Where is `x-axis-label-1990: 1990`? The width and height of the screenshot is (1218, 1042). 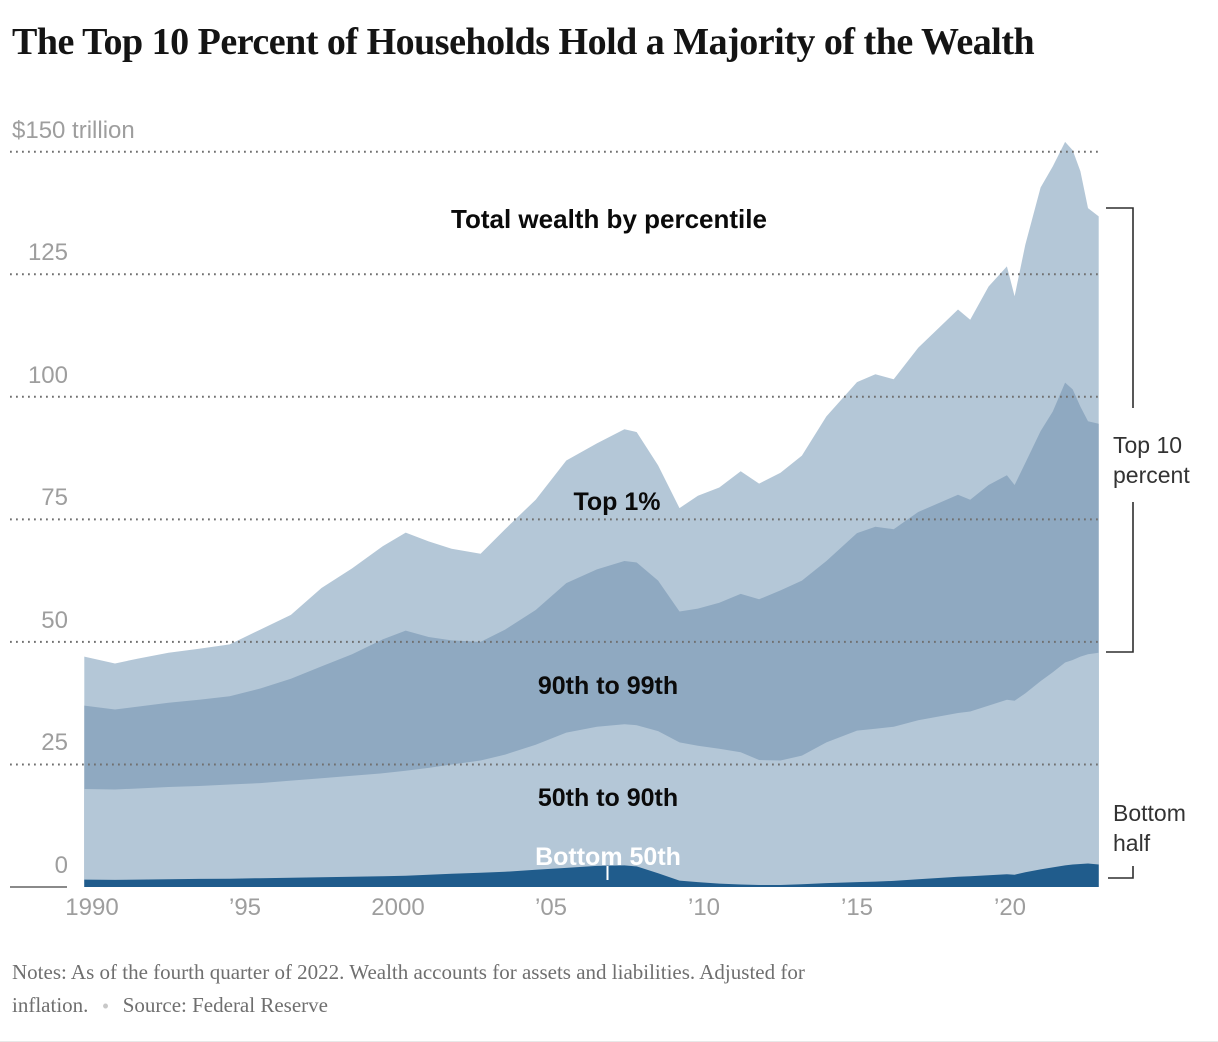 x-axis-label-1990: 1990 is located at coordinates (92, 907).